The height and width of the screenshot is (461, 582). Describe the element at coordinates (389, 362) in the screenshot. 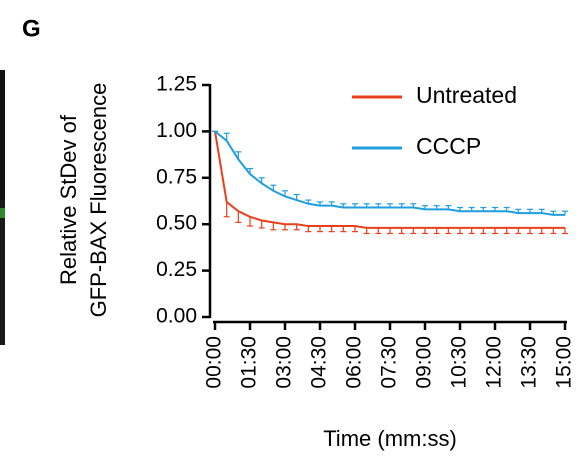

I see `x-tick-label: 07:30` at that location.